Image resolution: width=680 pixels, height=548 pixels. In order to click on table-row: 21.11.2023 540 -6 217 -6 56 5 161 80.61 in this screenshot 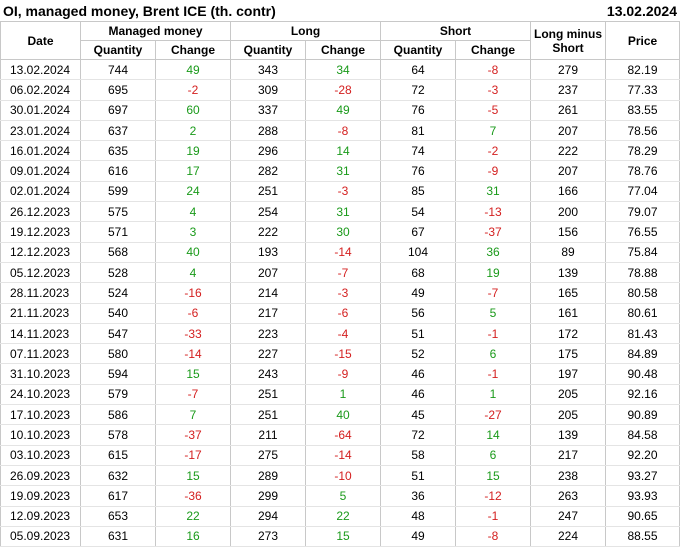, I will do `click(340, 313)`.